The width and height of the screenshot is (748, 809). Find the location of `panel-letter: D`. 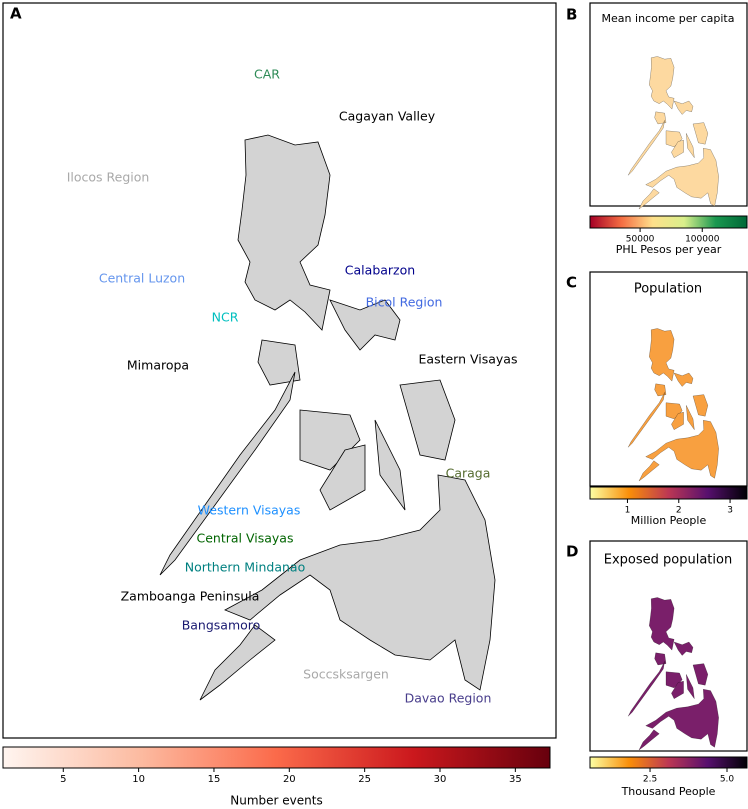

panel-letter: D is located at coordinates (572, 552).